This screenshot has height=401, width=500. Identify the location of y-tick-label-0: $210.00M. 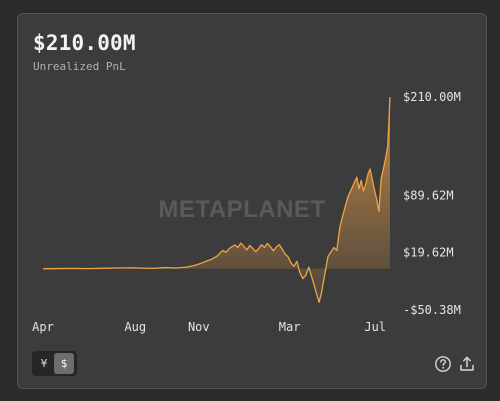
(432, 97).